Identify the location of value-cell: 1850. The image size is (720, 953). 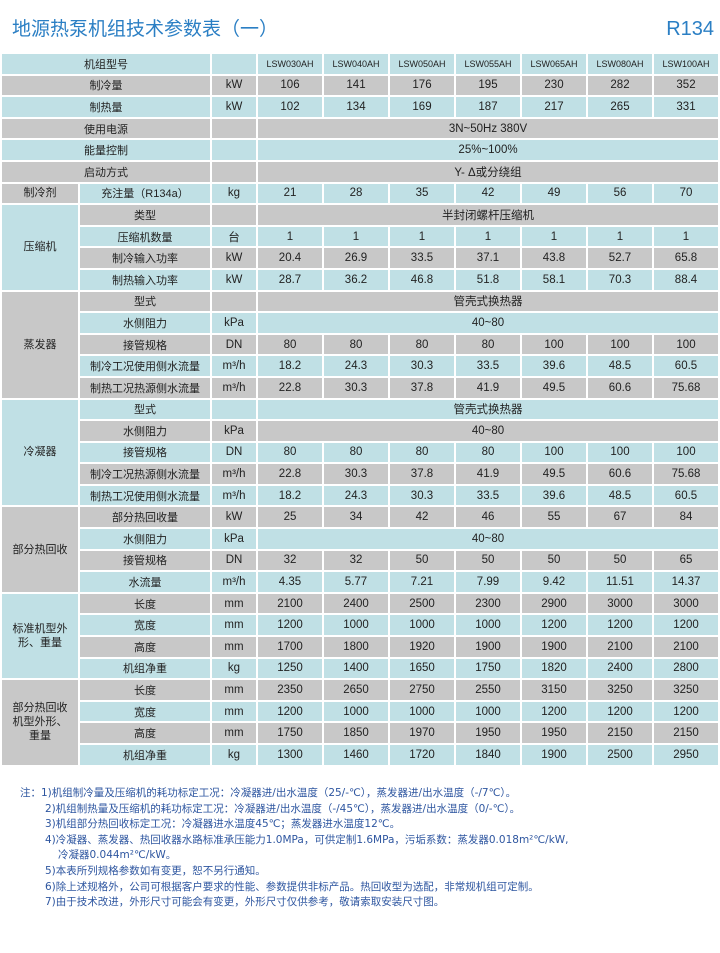
(356, 733).